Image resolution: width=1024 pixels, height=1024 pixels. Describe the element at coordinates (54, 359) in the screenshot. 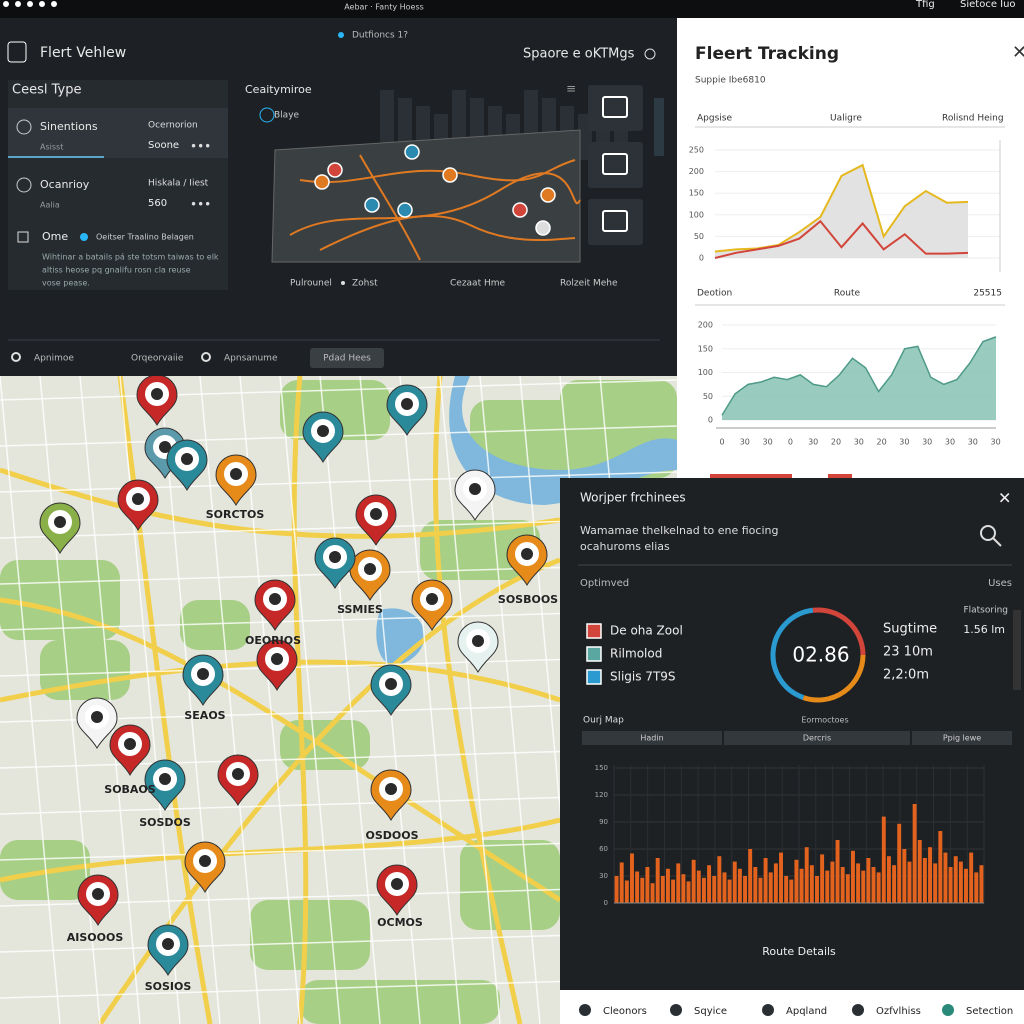

I see `tab: Apnimoe` at that location.